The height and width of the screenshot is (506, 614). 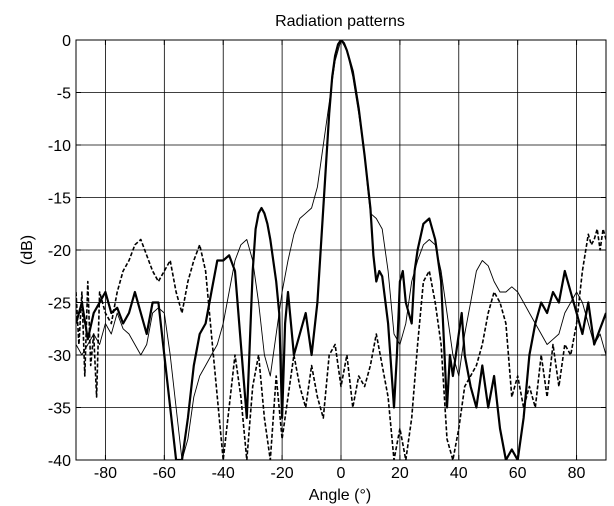 What do you see at coordinates (577, 473) in the screenshot?
I see `x-tick-label: 80` at bounding box center [577, 473].